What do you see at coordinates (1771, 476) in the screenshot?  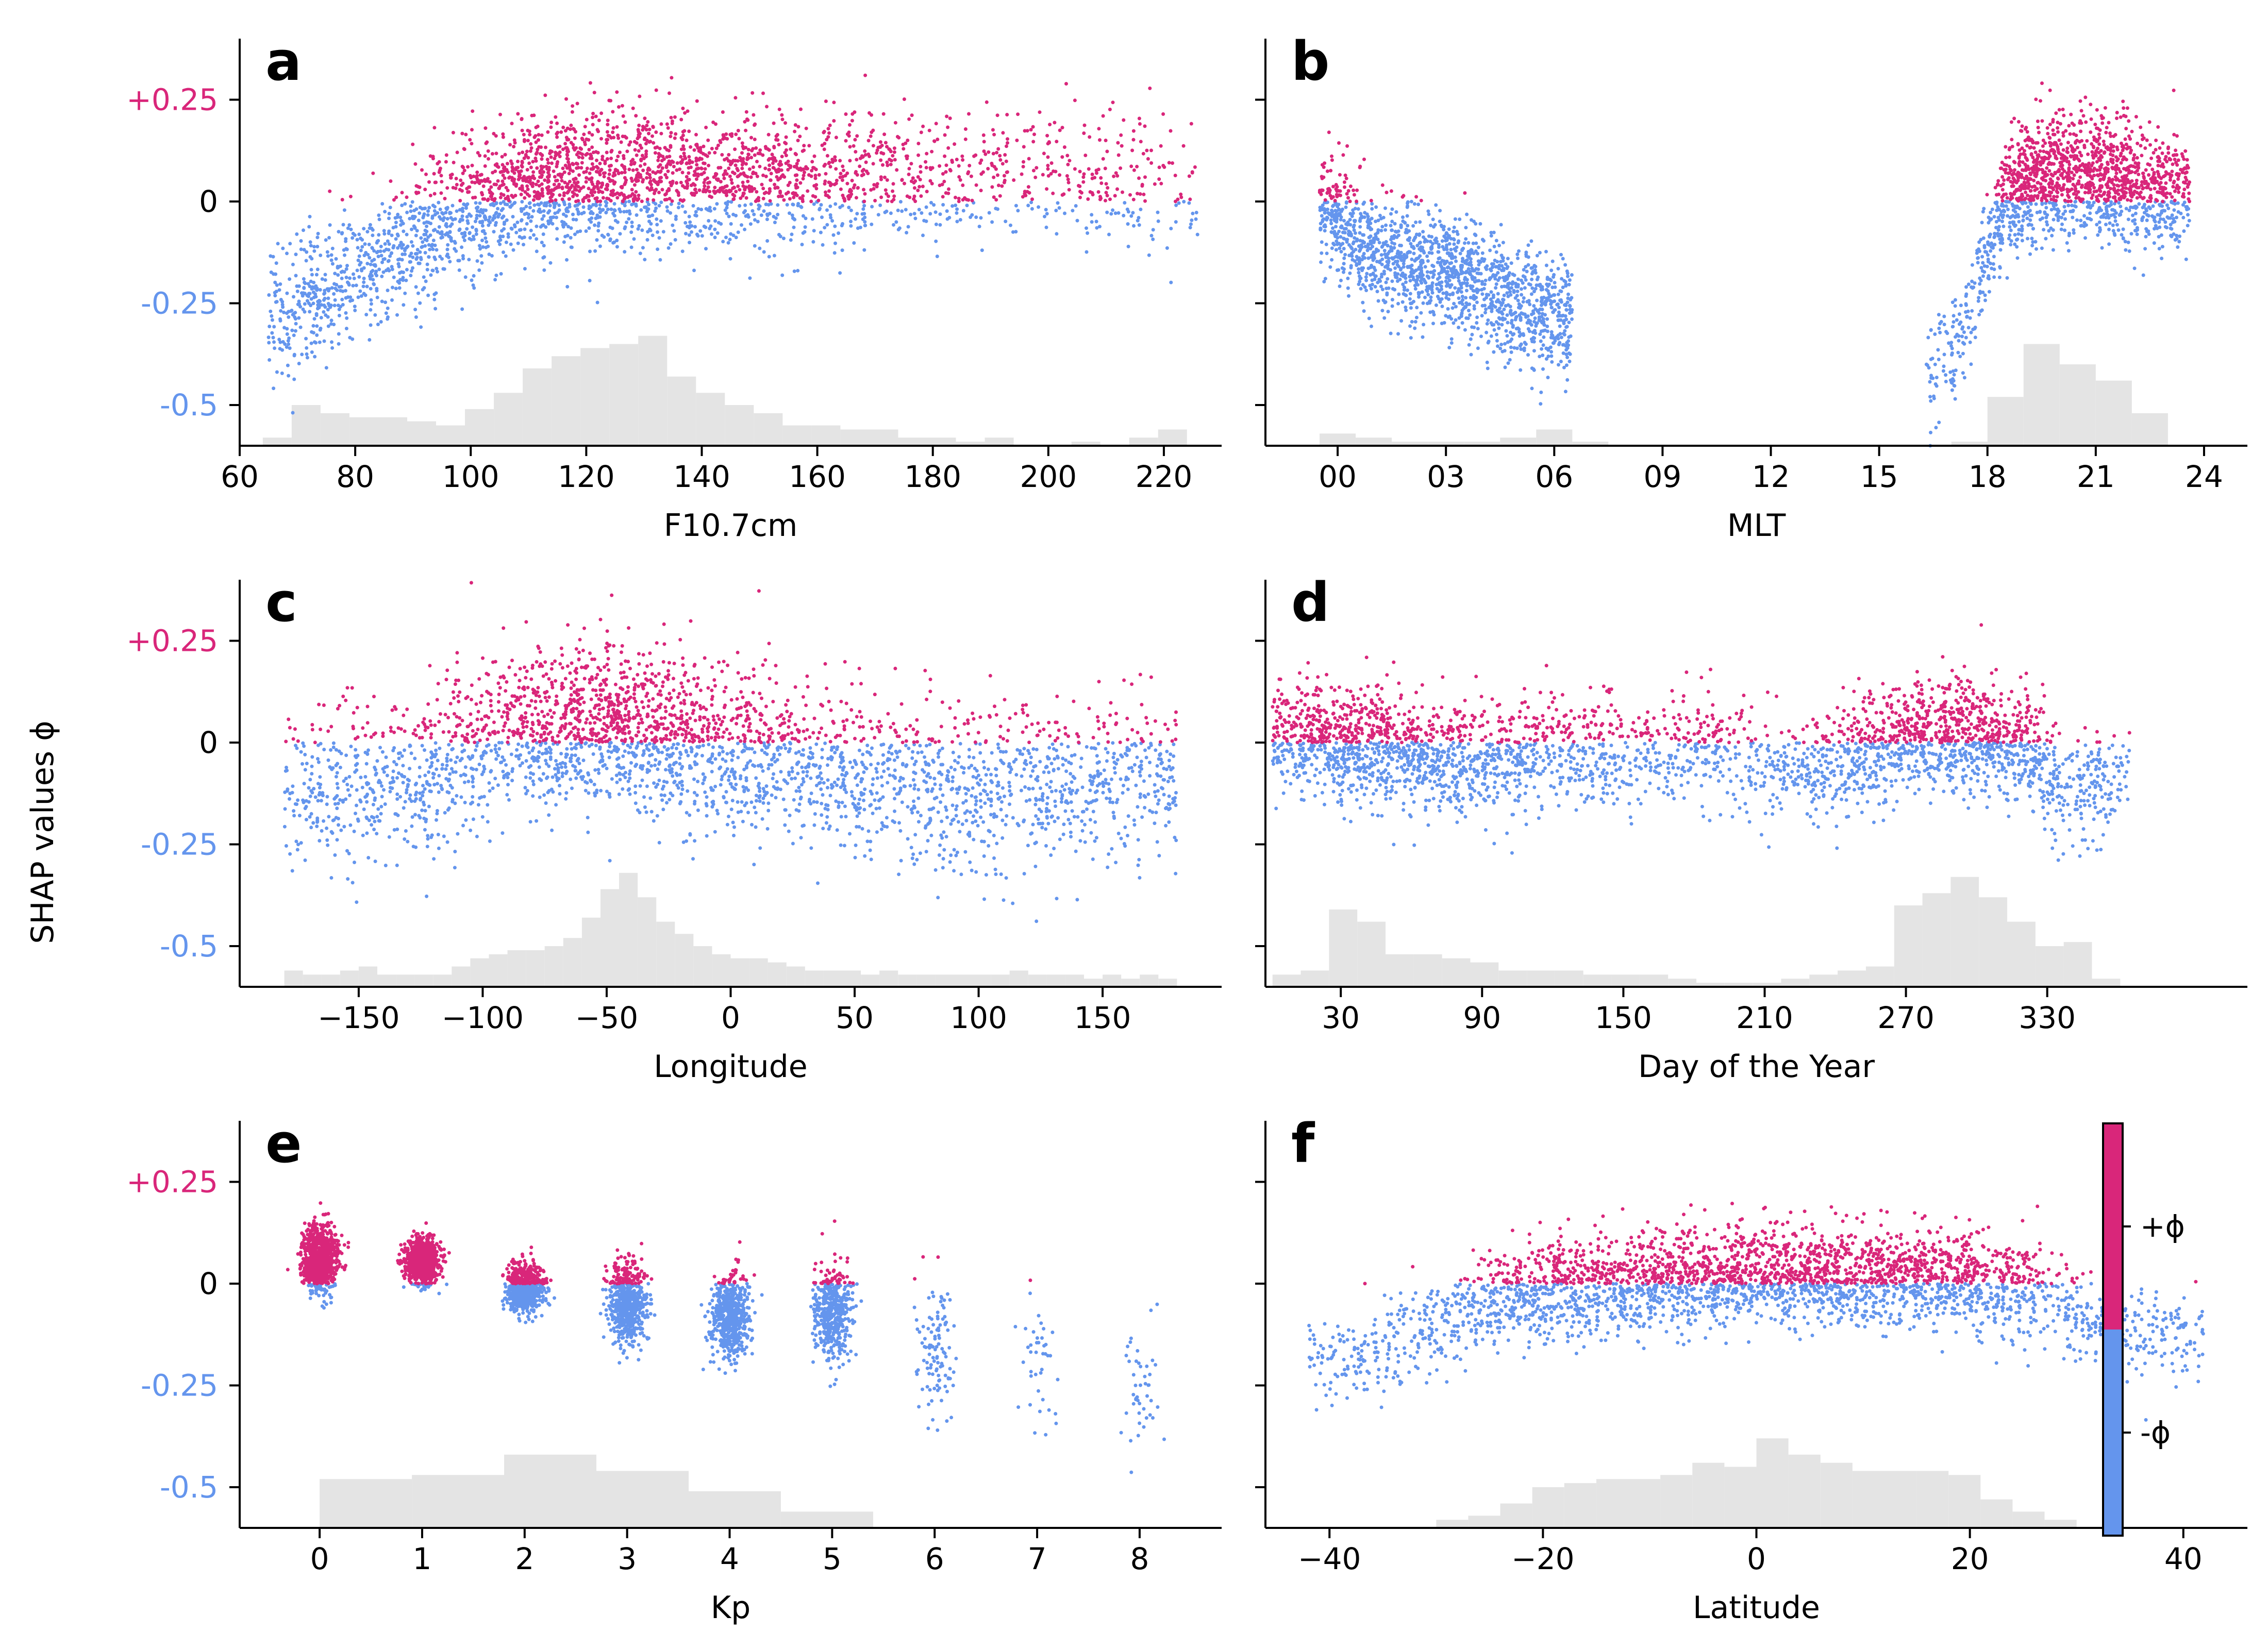 I see `x-tick-label: 12` at bounding box center [1771, 476].